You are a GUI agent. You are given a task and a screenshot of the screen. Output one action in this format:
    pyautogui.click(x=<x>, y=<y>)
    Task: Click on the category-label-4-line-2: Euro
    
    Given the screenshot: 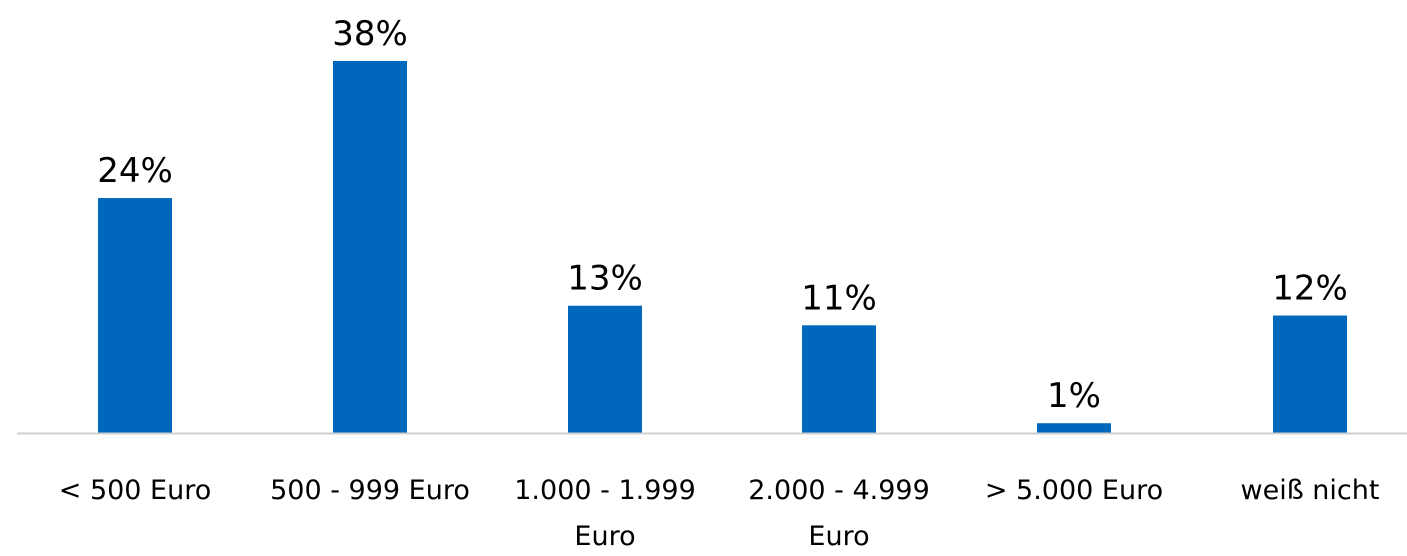 What is the action you would take?
    pyautogui.click(x=838, y=536)
    